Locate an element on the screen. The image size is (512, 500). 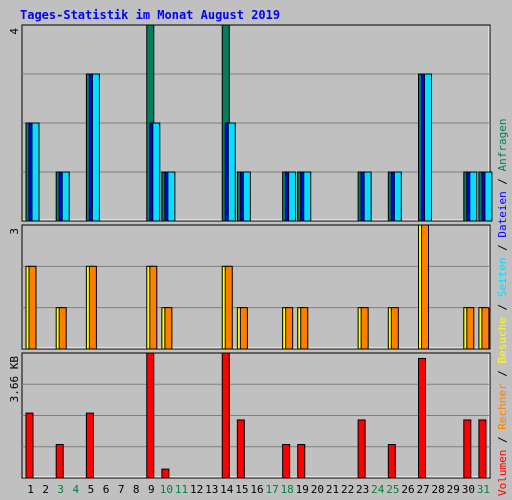
x-tick-label: 10 is located at coordinates (166, 489).